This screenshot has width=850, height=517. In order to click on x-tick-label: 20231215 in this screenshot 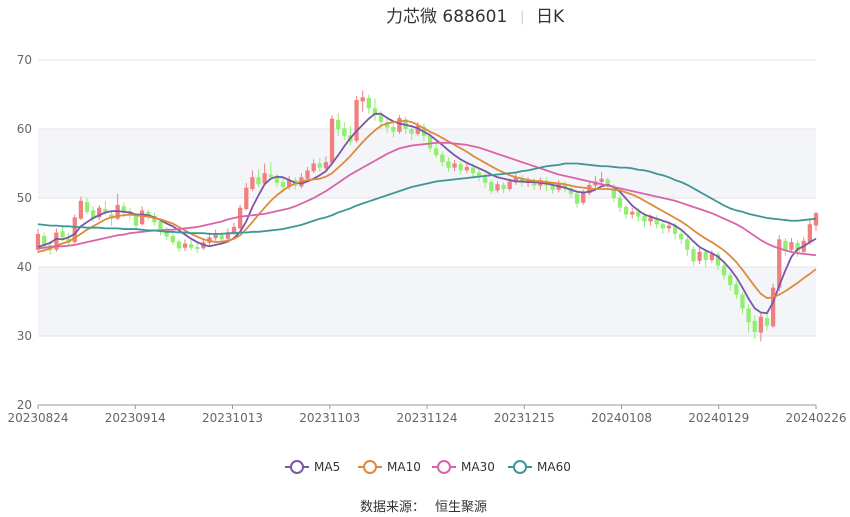, I will do `click(524, 418)`.